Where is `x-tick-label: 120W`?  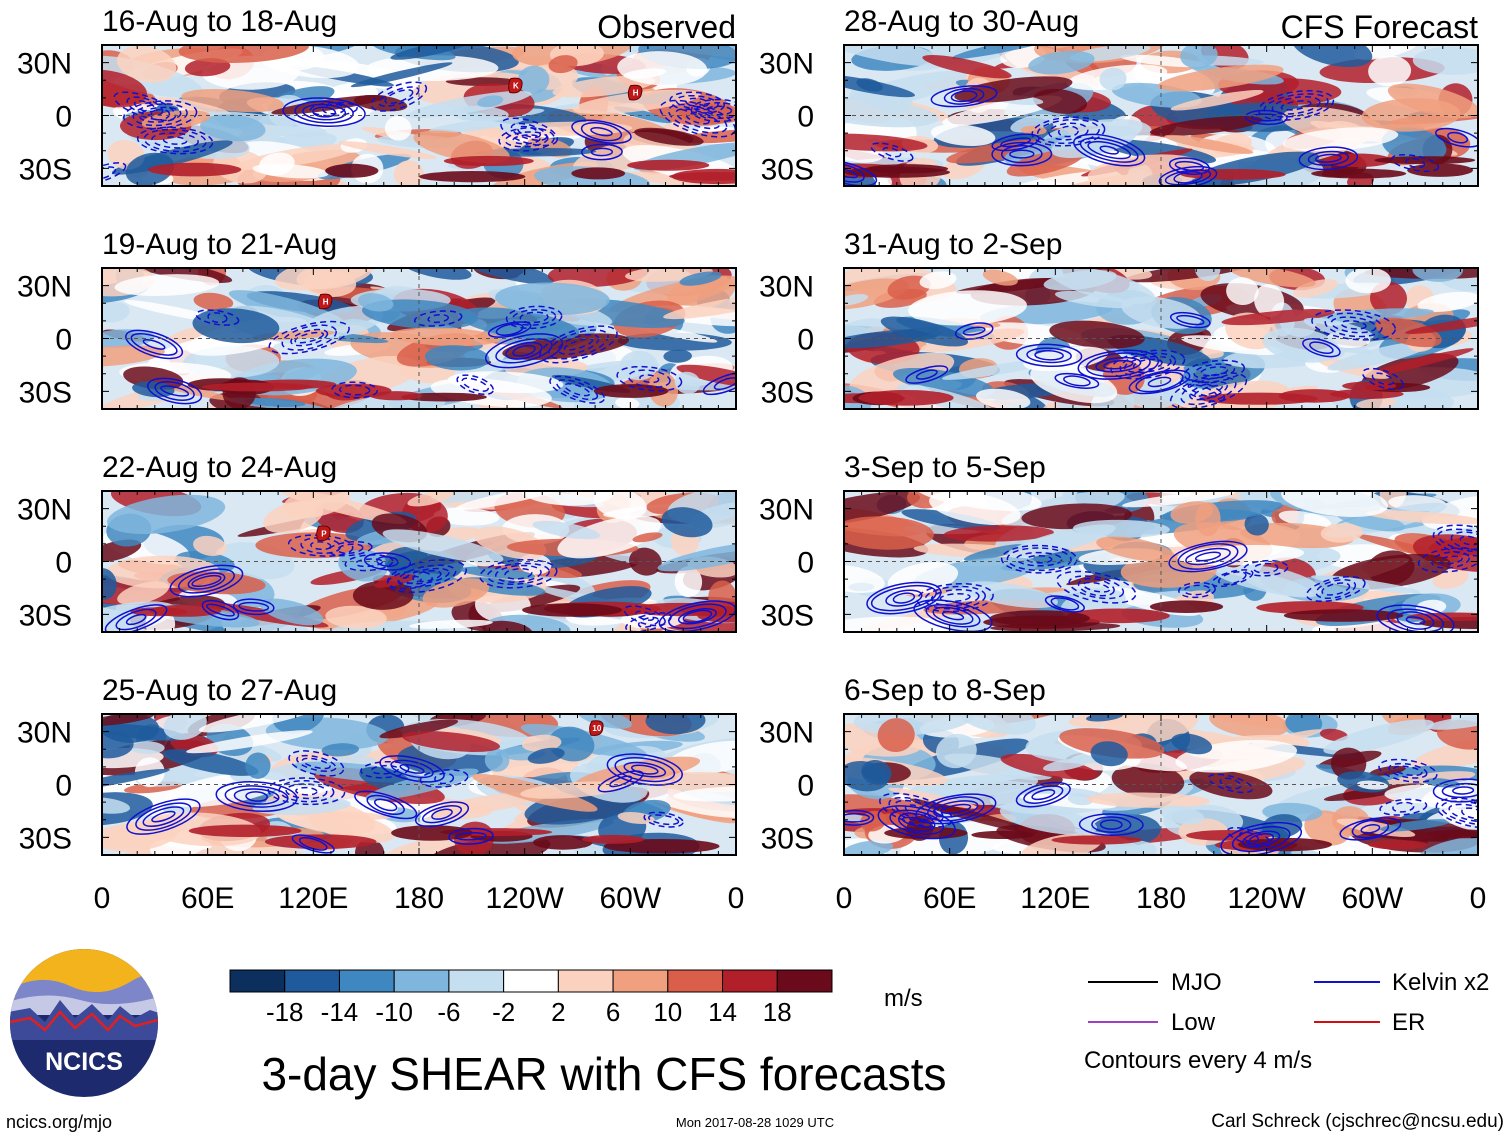 x-tick-label: 120W is located at coordinates (1266, 898).